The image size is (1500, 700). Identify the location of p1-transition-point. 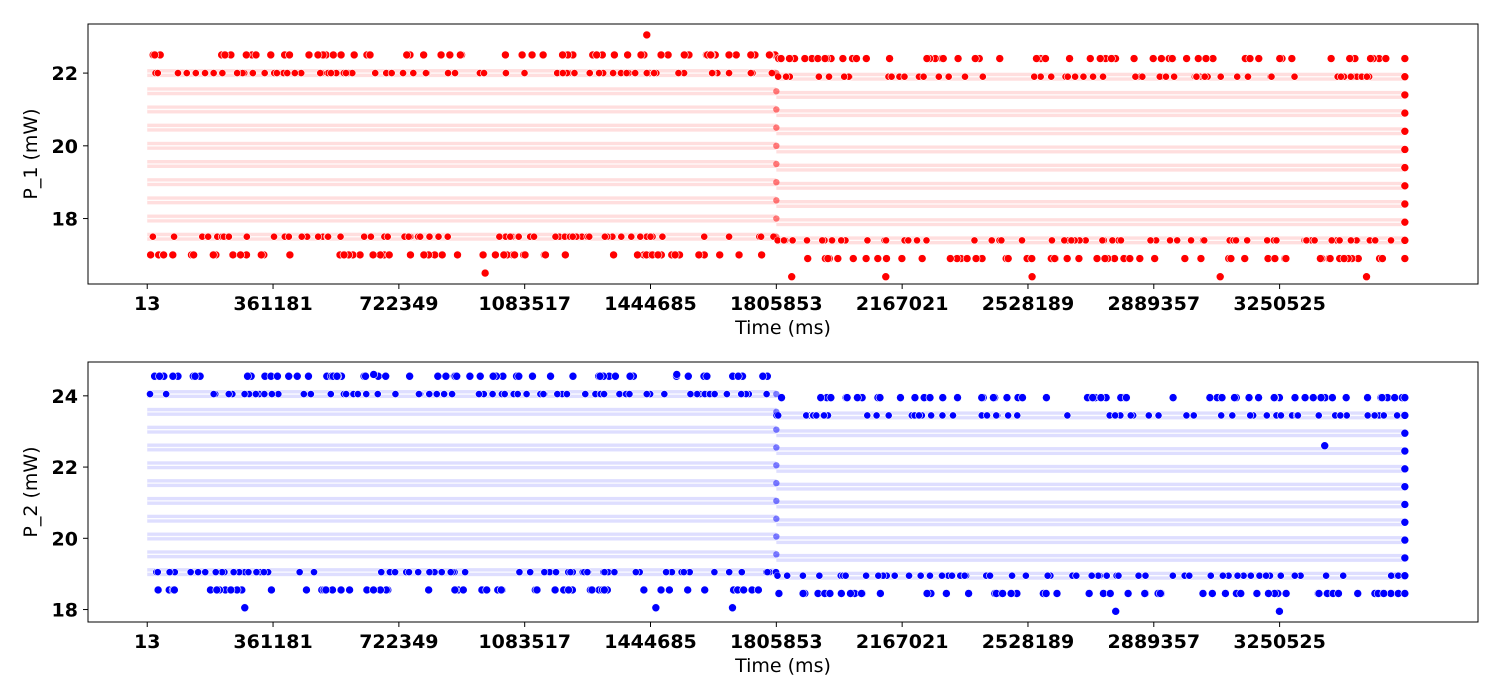
(776, 164).